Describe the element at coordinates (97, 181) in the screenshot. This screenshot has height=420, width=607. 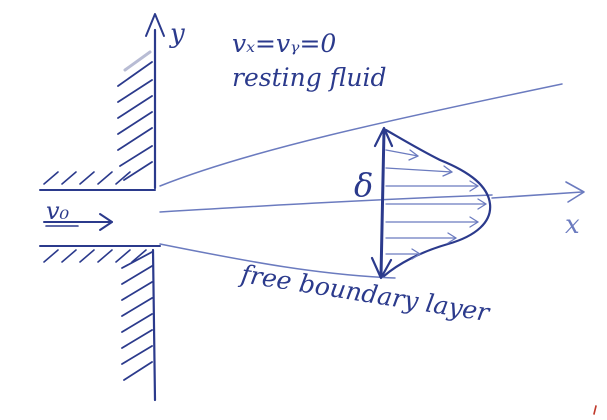
I see `upper-channel-wall` at that location.